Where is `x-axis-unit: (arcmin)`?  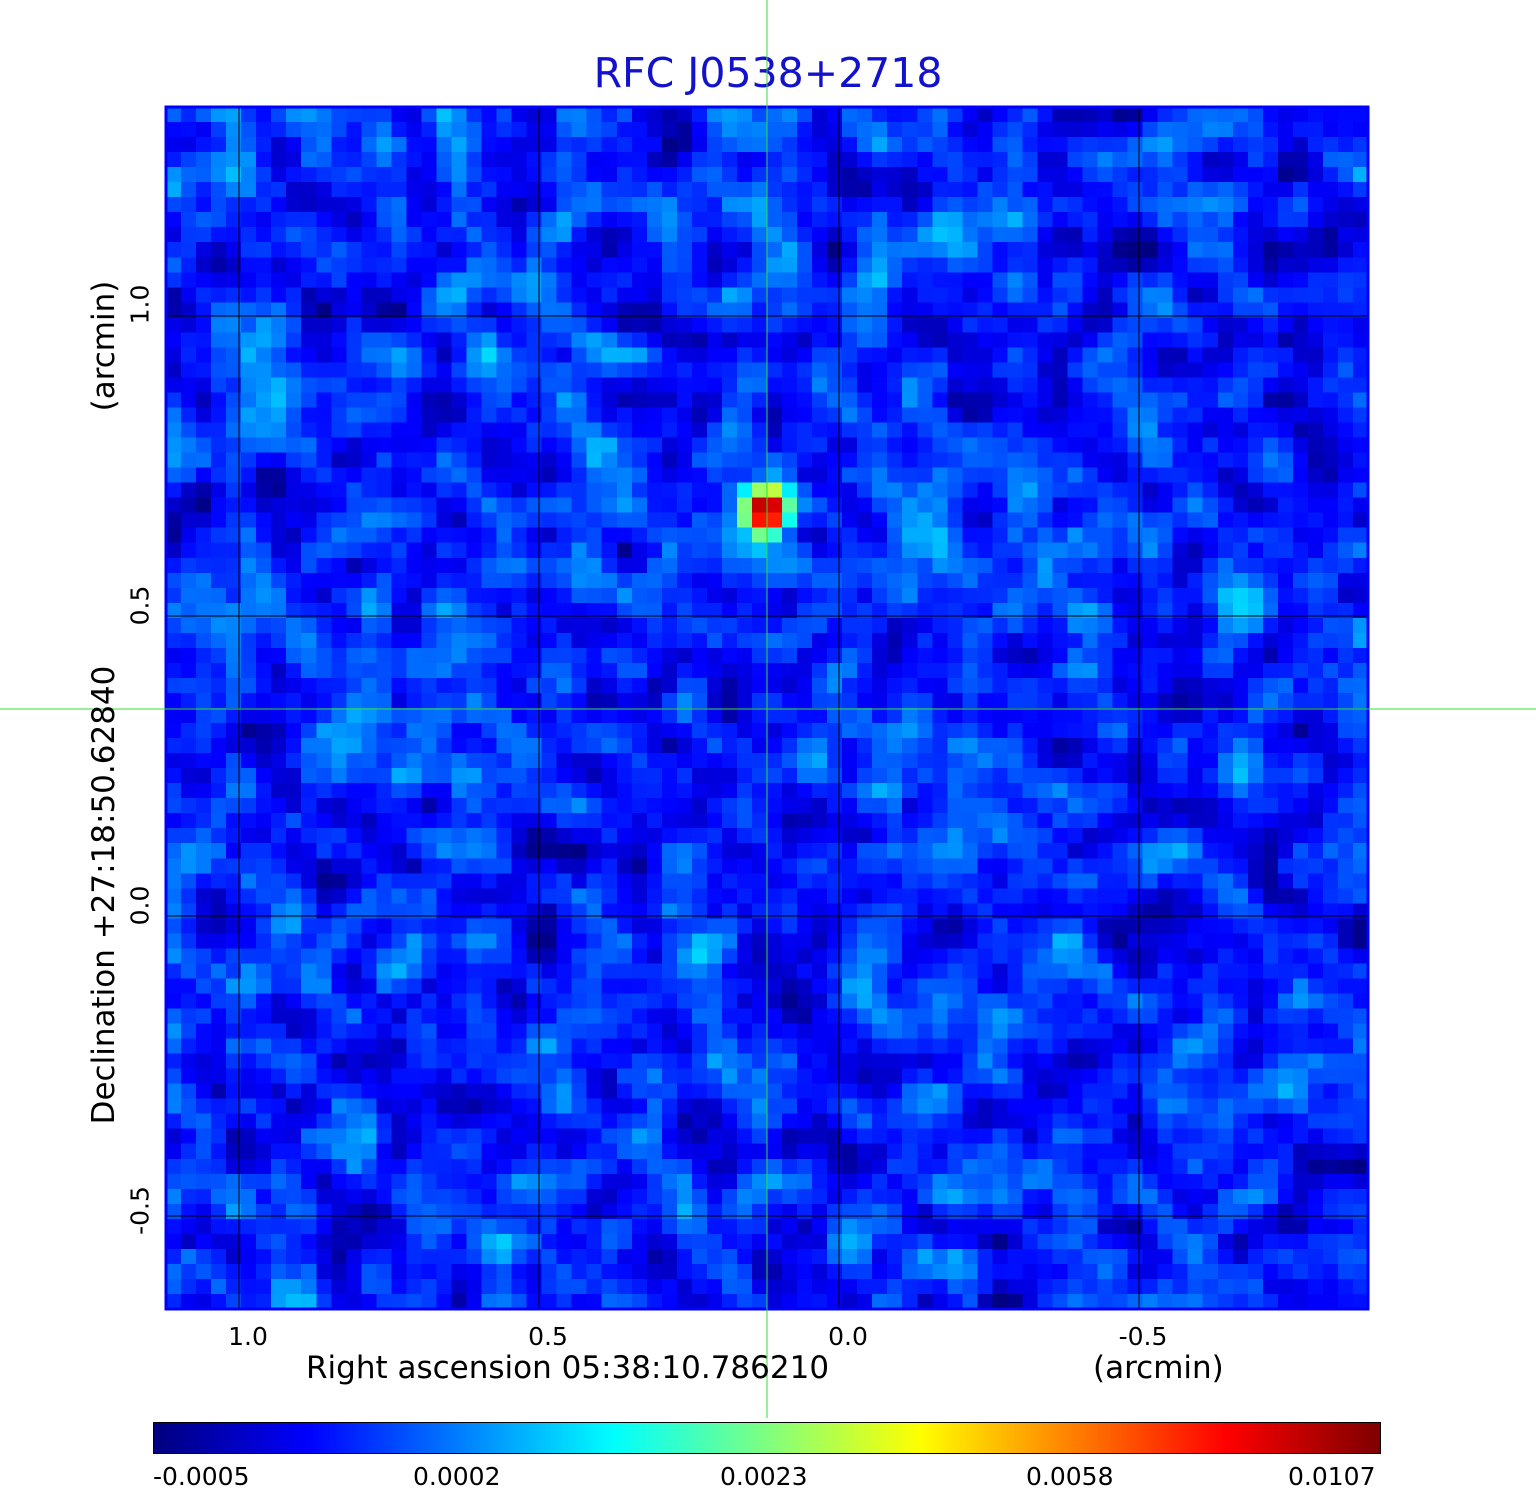 x-axis-unit: (arcmin) is located at coordinates (1158, 1368).